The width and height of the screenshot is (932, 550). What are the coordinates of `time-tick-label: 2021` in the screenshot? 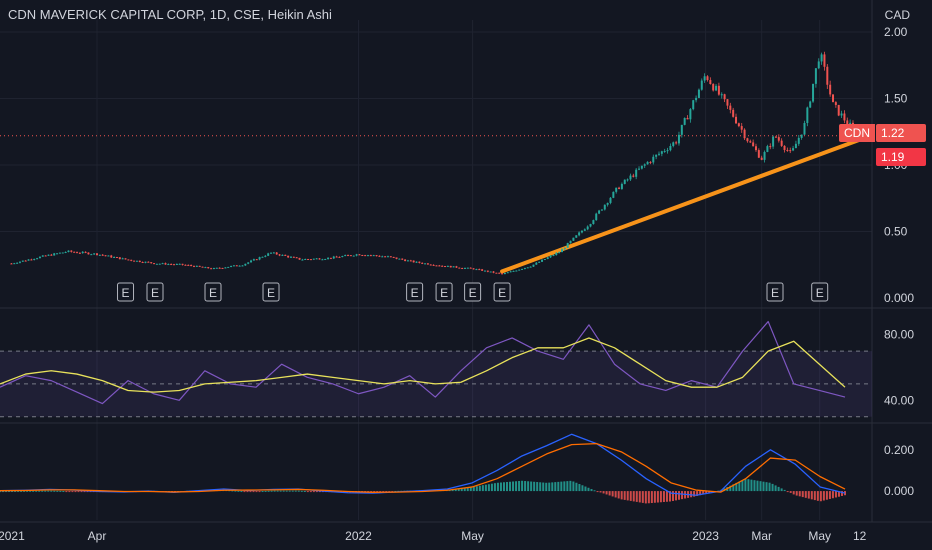 It's located at (12, 536).